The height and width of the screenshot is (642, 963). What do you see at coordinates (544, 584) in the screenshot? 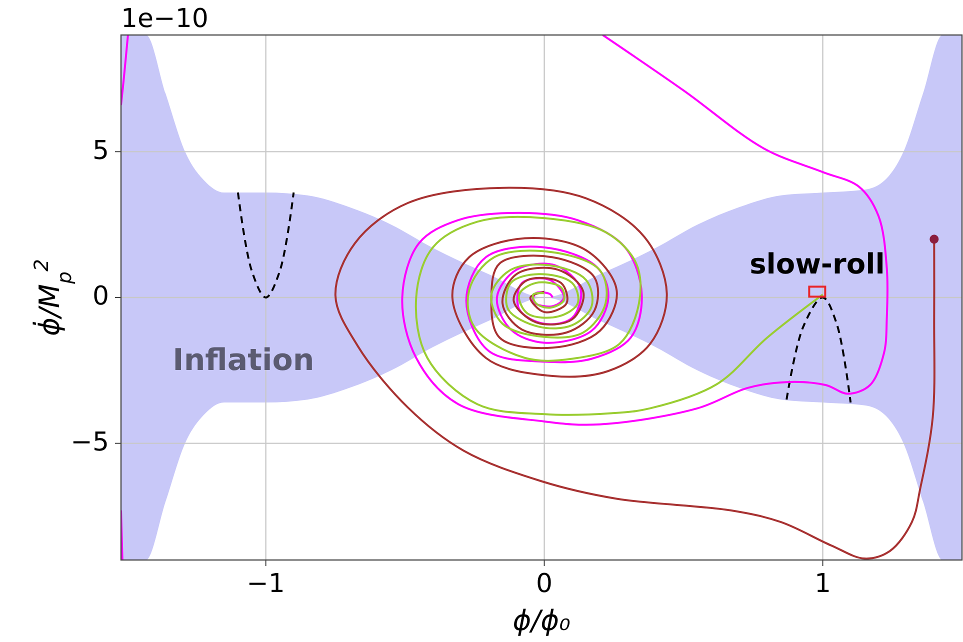
I see `x-tick-label: 0` at bounding box center [544, 584].